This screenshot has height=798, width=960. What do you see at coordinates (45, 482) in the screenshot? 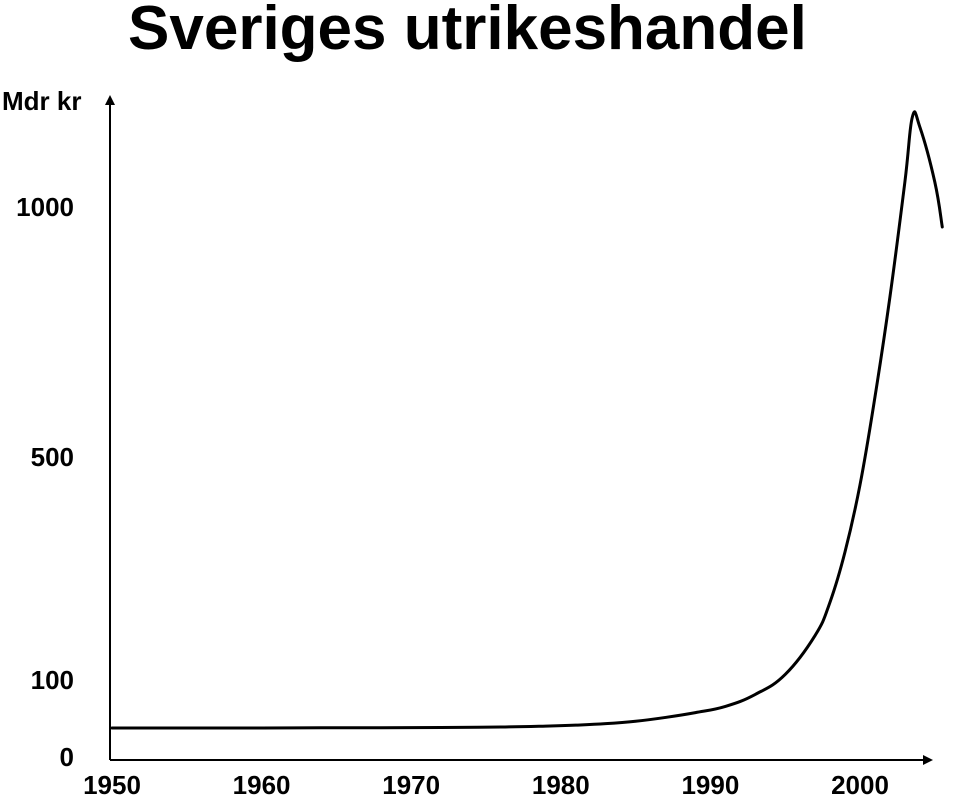
I see `y-tick-labels: 0 100 500 1000` at bounding box center [45, 482].